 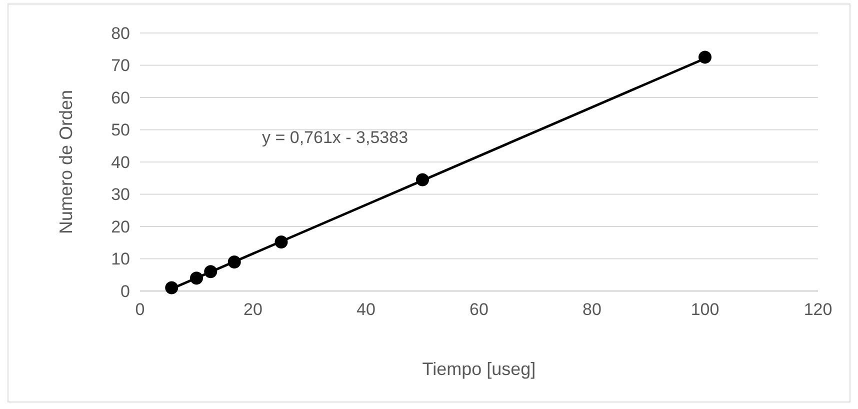 I want to click on y-tick-label: 70, so click(x=120, y=66).